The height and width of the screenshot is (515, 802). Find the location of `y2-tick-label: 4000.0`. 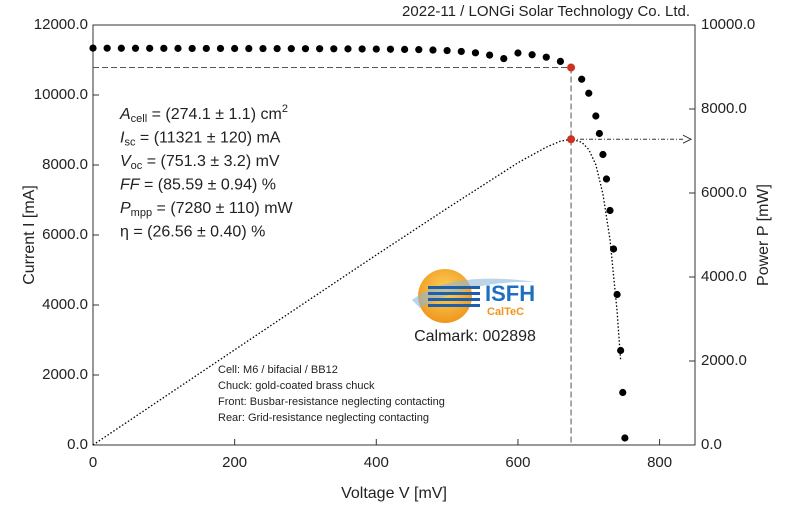

y2-tick-label: 4000.0 is located at coordinates (724, 276).